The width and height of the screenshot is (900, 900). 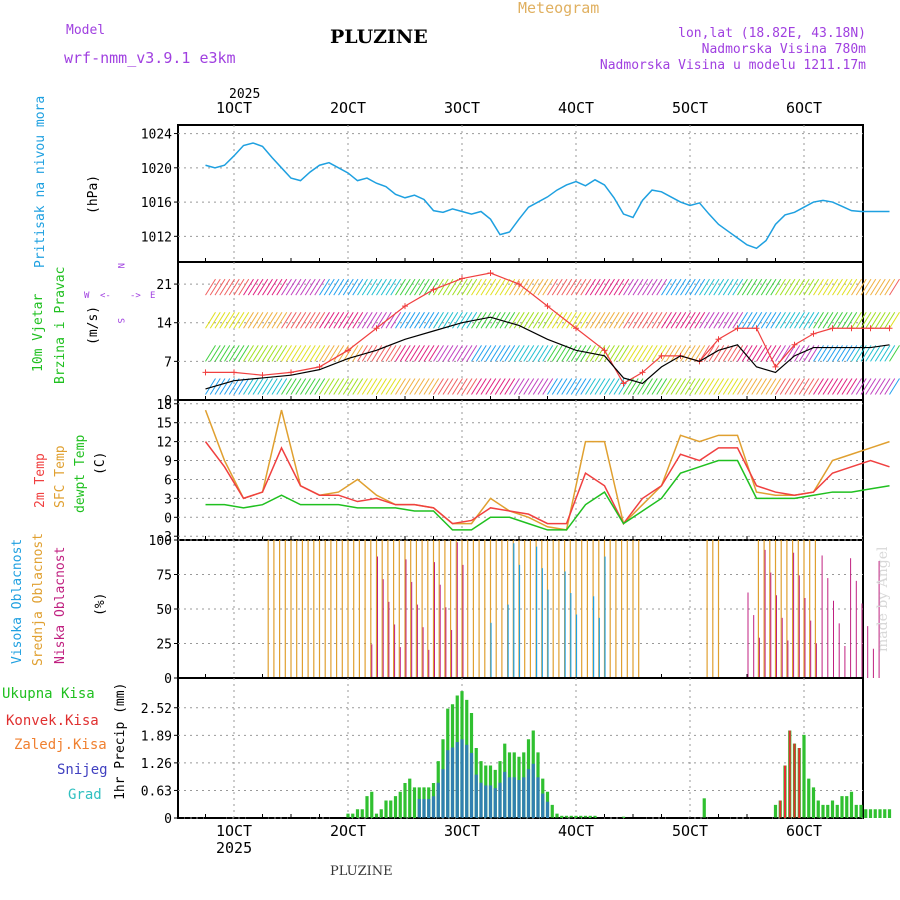 I want to click on precip-ytick-label: 0, so click(x=168, y=819).